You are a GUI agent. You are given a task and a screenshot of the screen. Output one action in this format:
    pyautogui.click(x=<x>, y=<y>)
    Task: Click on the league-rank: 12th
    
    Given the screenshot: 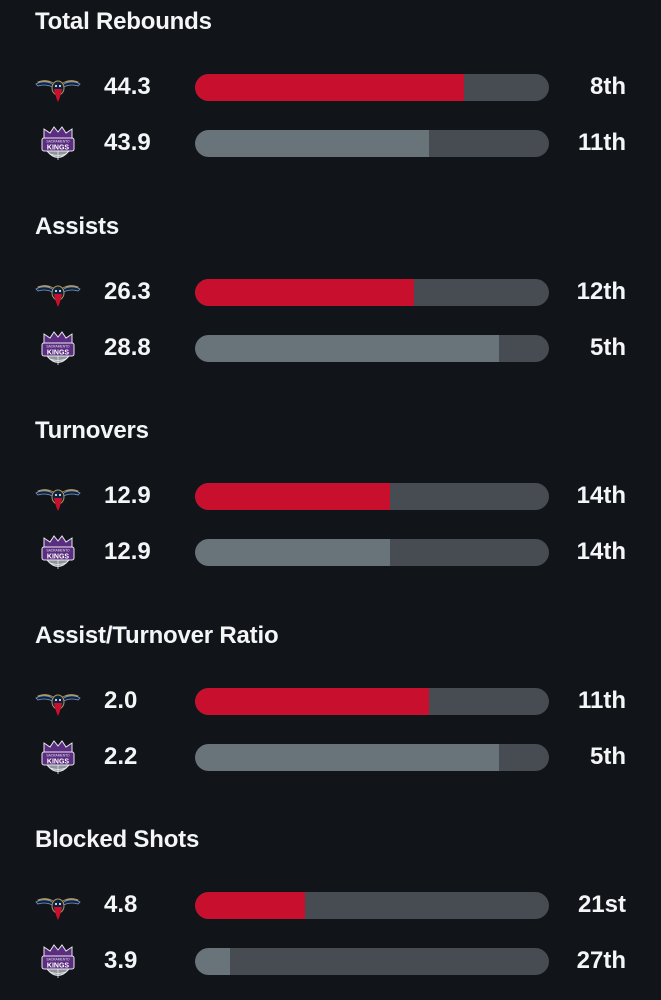 What is the action you would take?
    pyautogui.click(x=601, y=291)
    